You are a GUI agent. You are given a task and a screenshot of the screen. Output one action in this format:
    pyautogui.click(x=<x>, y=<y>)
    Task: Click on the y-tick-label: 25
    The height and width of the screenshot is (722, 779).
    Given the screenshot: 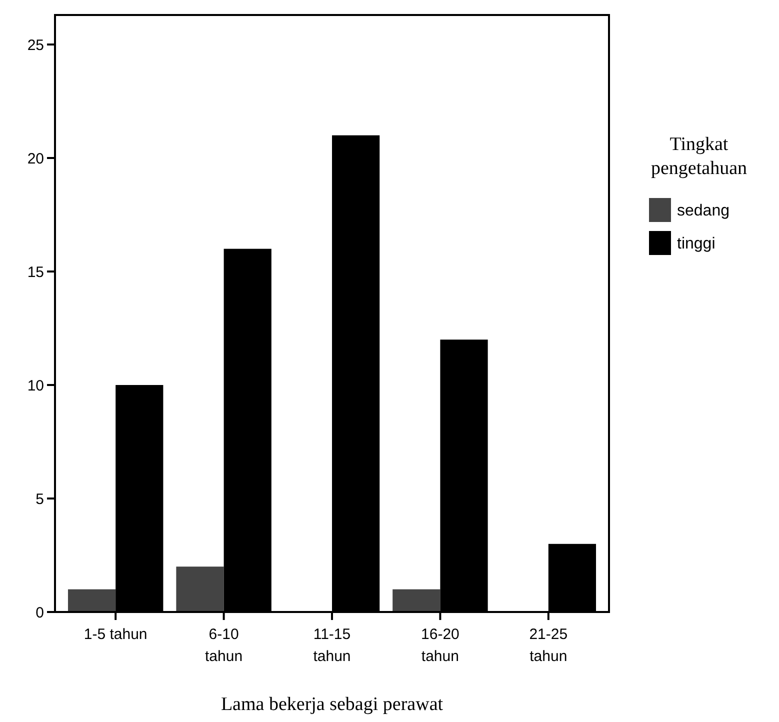 What is the action you would take?
    pyautogui.click(x=35, y=45)
    